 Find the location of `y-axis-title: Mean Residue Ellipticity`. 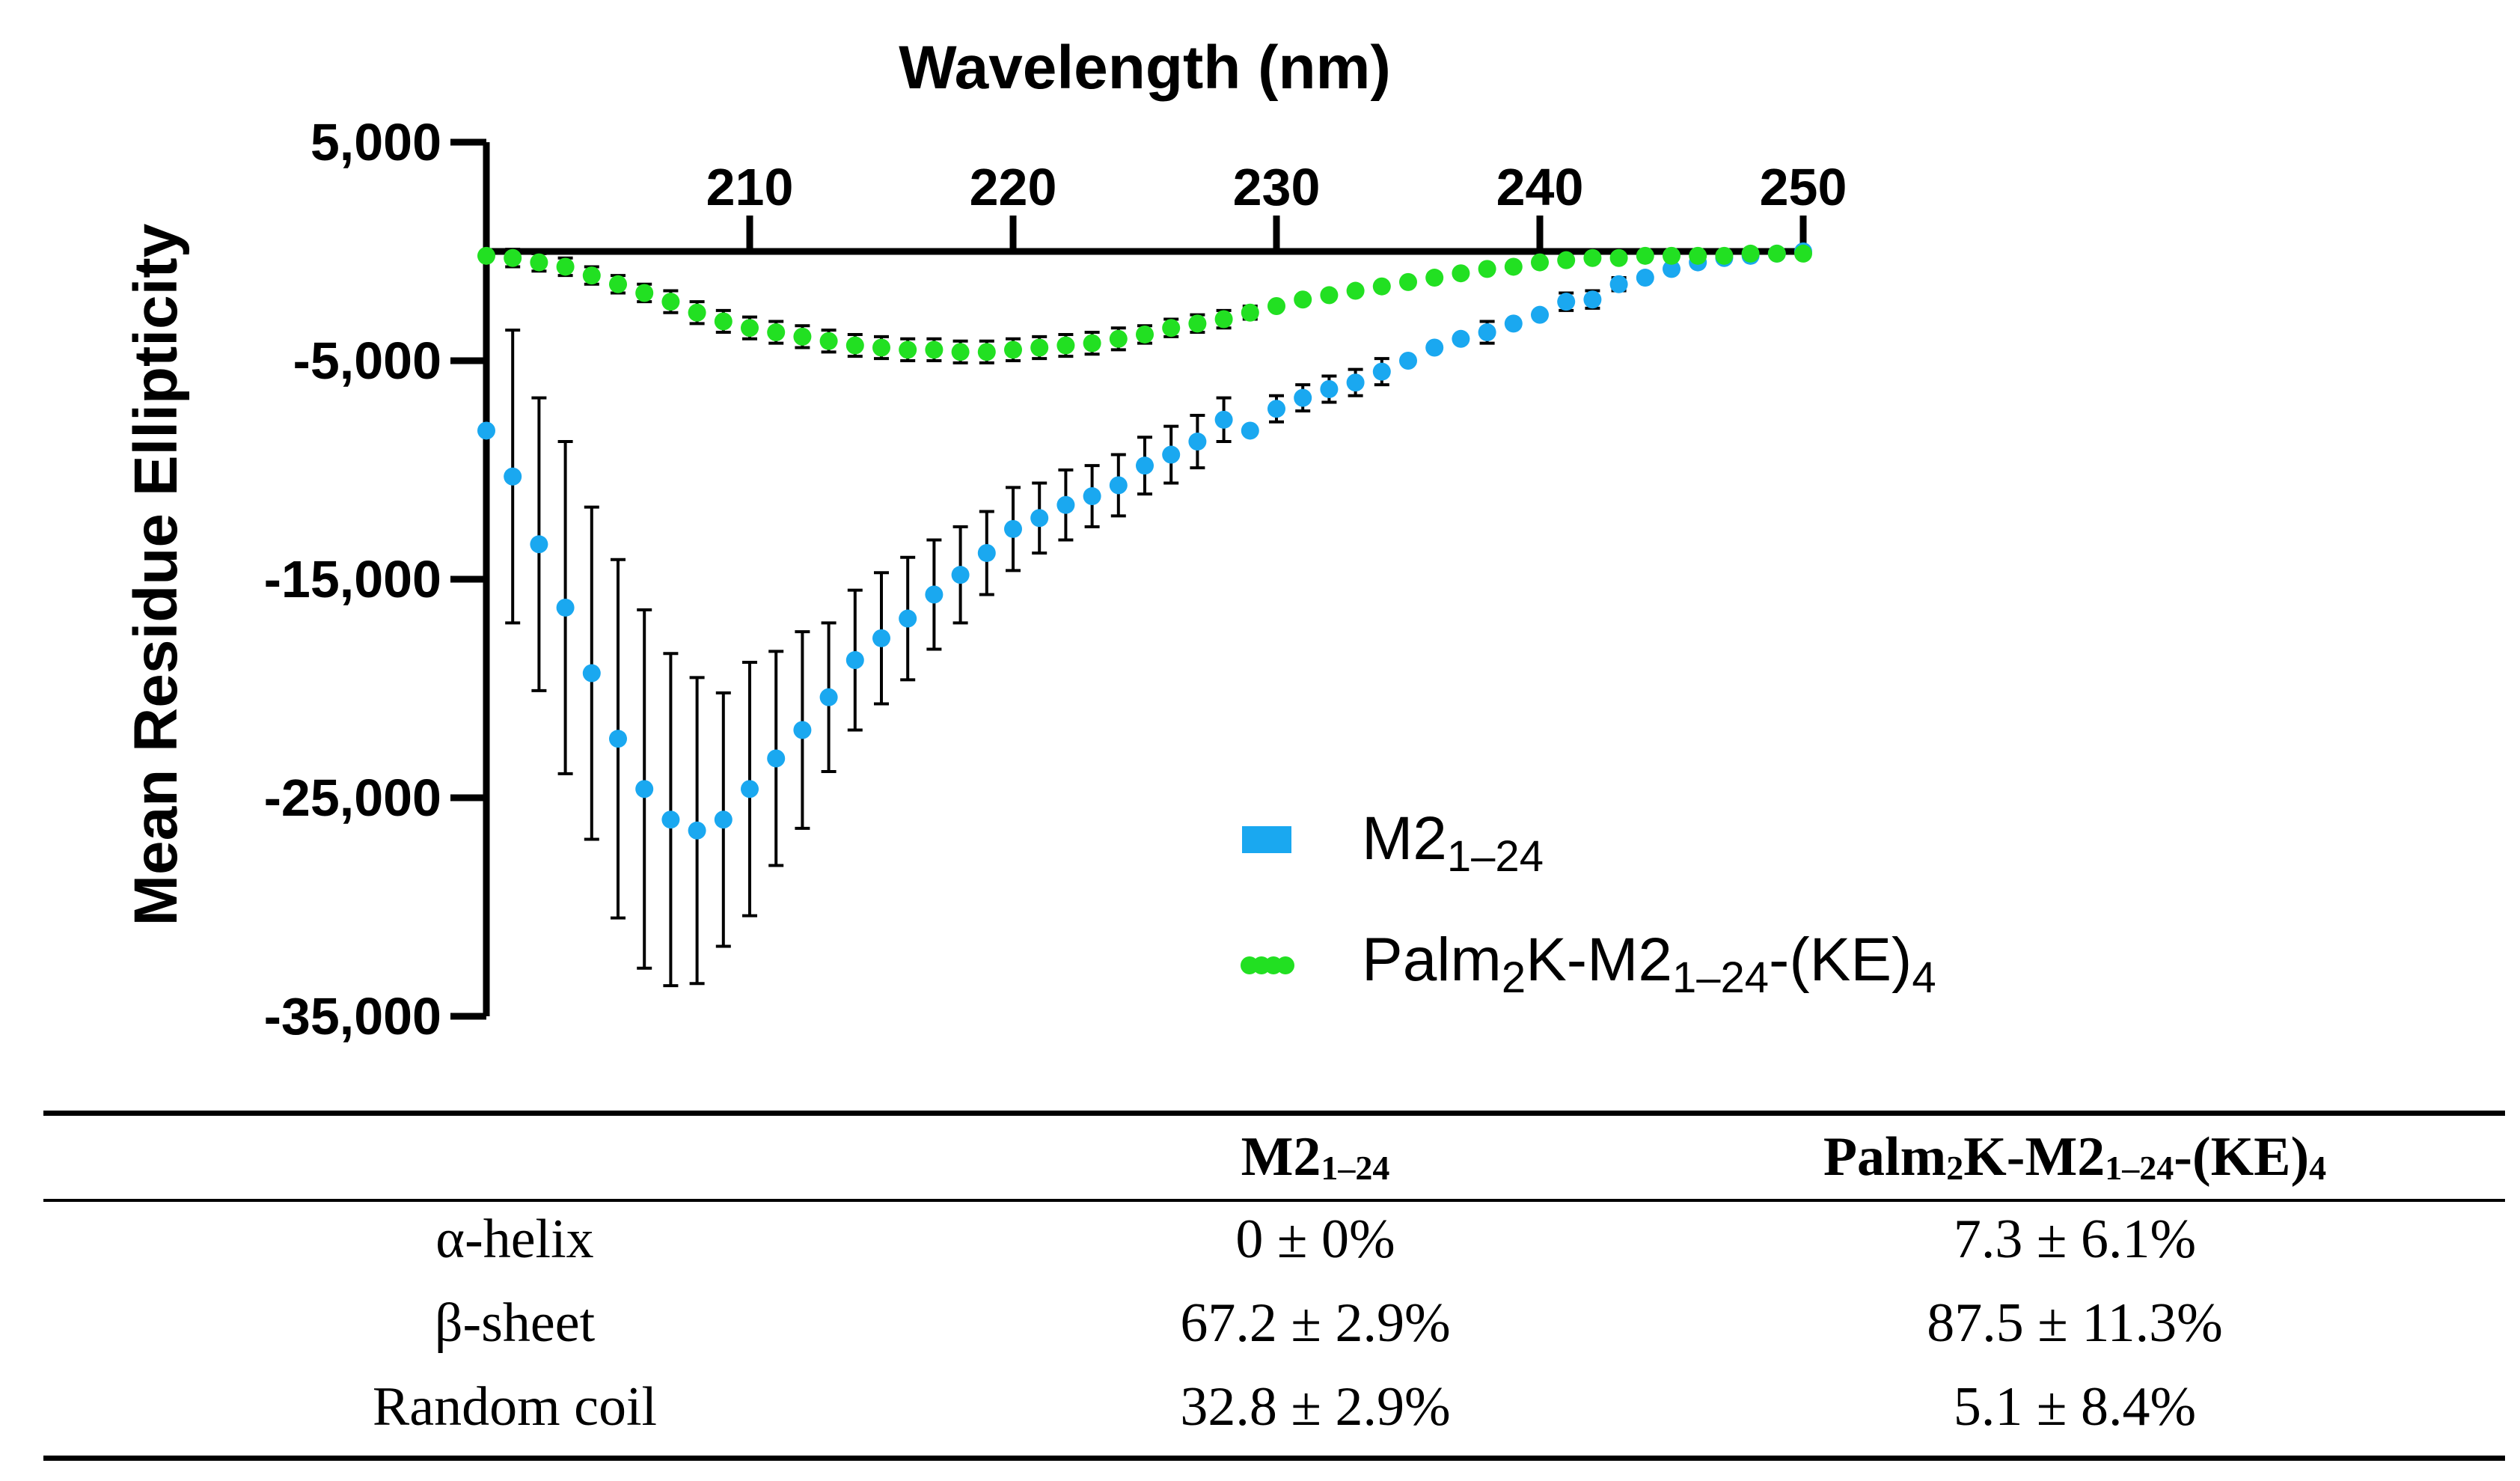

y-axis-title: Mean Residue Ellipticity is located at coordinates (156, 574).